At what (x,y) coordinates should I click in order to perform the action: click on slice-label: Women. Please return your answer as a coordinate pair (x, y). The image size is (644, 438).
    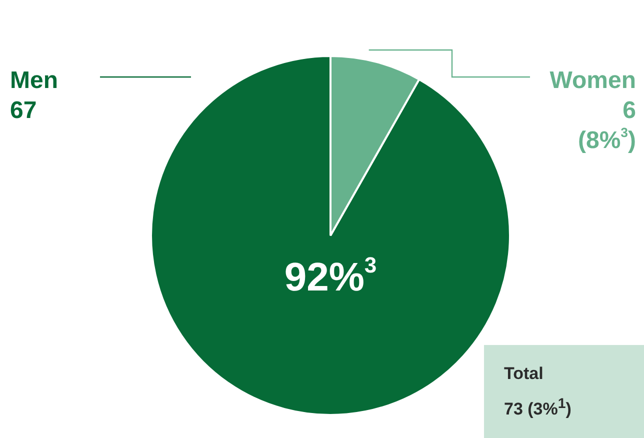
    Looking at the image, I should click on (593, 80).